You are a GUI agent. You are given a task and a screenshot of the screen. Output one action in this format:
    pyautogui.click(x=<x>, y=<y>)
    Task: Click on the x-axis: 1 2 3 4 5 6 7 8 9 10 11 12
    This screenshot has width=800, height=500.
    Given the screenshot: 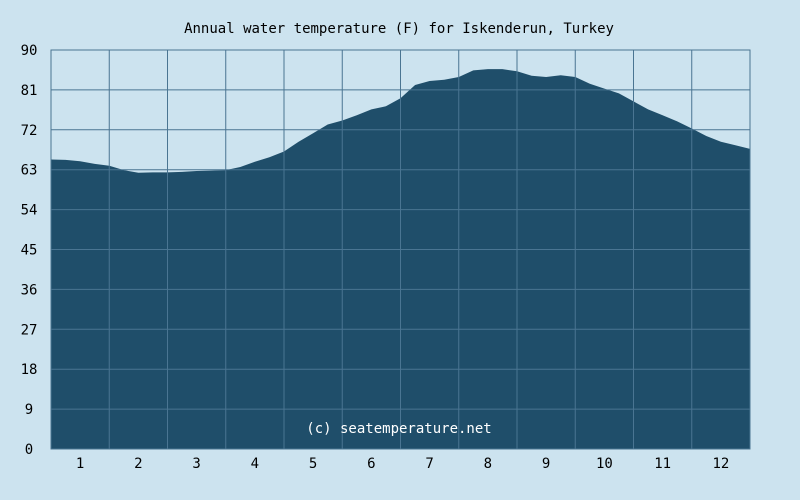 What is the action you would take?
    pyautogui.click(x=402, y=464)
    